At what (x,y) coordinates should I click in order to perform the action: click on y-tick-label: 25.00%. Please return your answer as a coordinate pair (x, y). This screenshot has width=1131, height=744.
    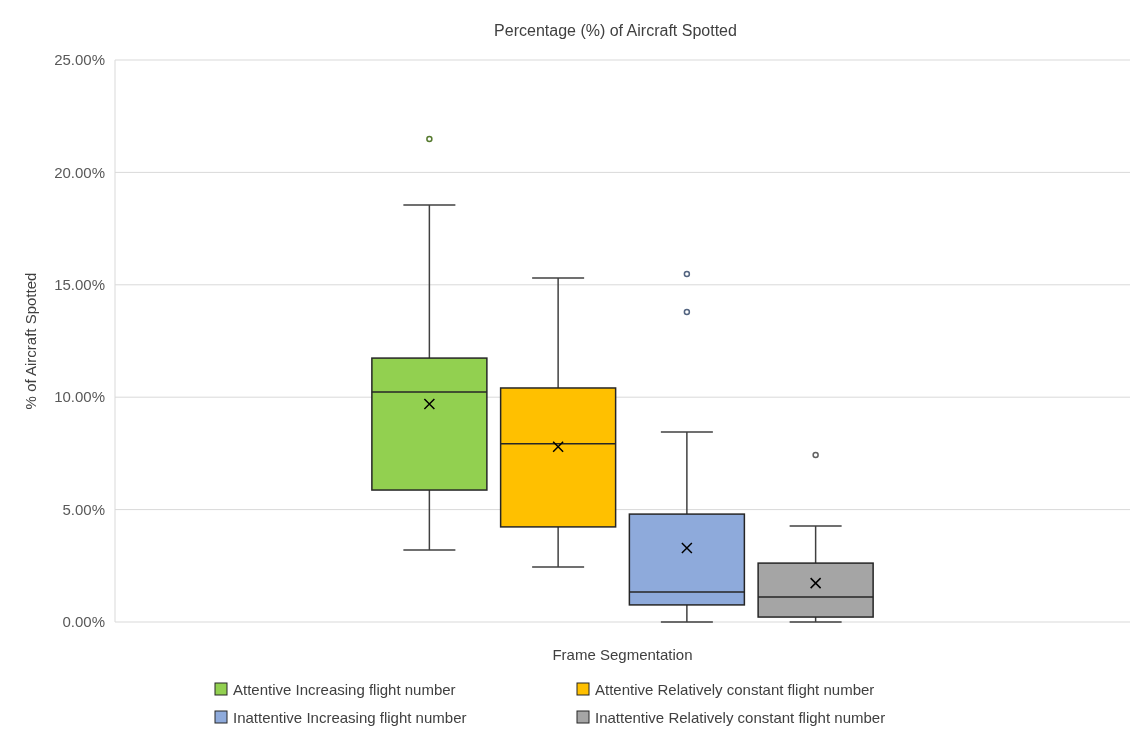
    Looking at the image, I should click on (79, 60).